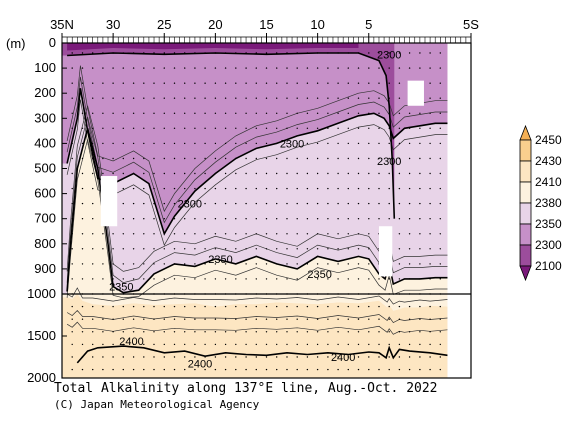  What do you see at coordinates (266, 24) in the screenshot?
I see `x-tick-label: 15` at bounding box center [266, 24].